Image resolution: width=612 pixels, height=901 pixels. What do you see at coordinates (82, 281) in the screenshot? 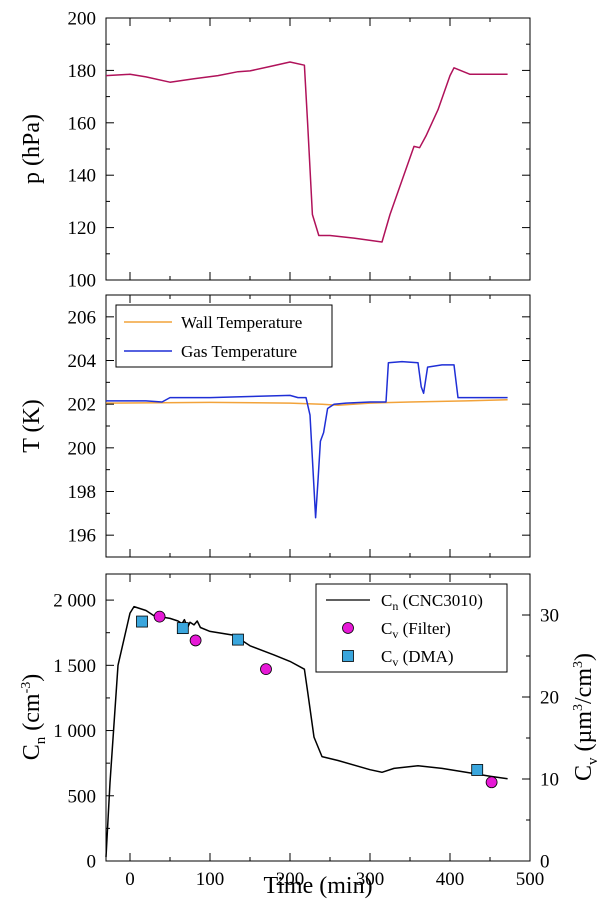
I see `pressure-y-tick-label: 100` at bounding box center [82, 281].